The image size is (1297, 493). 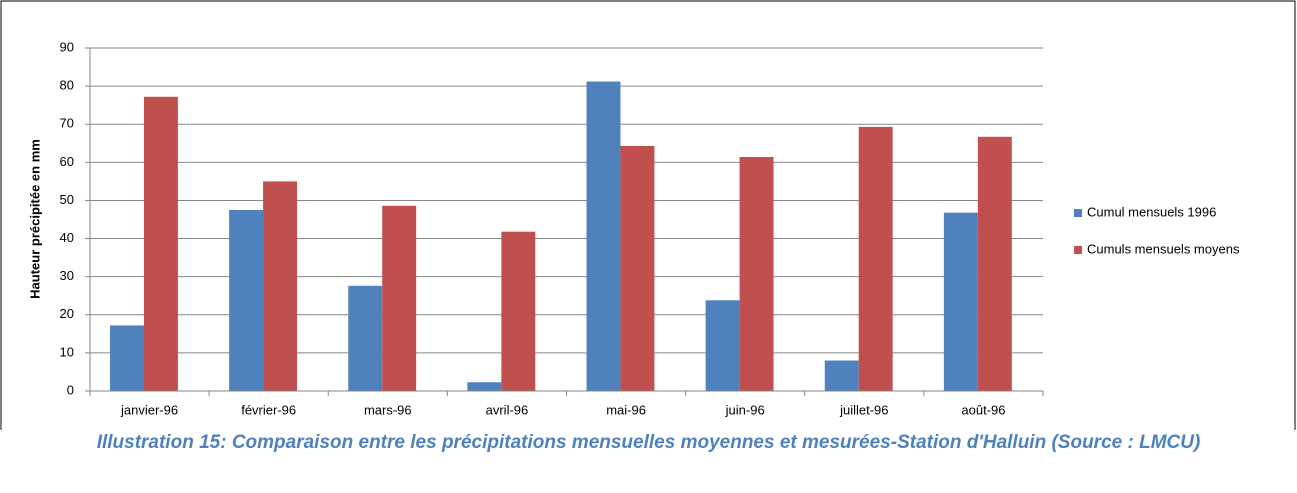 What do you see at coordinates (507, 409) in the screenshot?
I see `x-tick-label: avril-96` at bounding box center [507, 409].